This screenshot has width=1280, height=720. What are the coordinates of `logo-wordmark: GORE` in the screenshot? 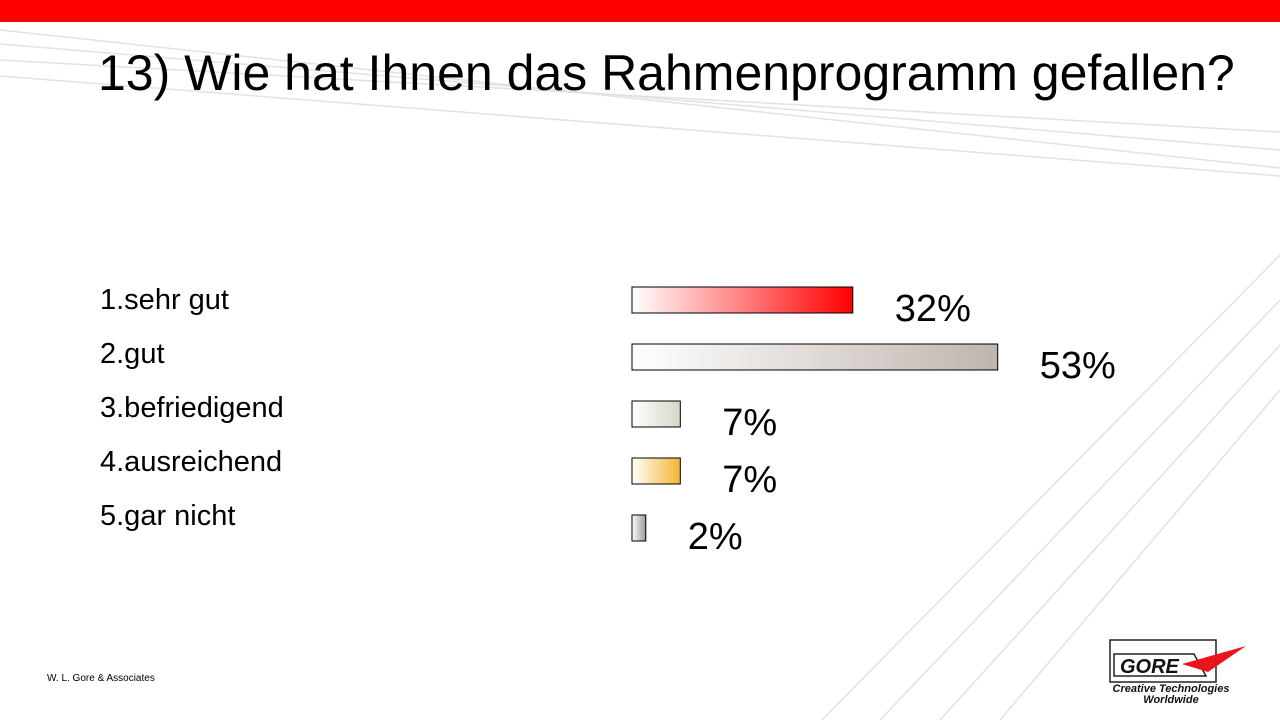 It's located at (1150, 667).